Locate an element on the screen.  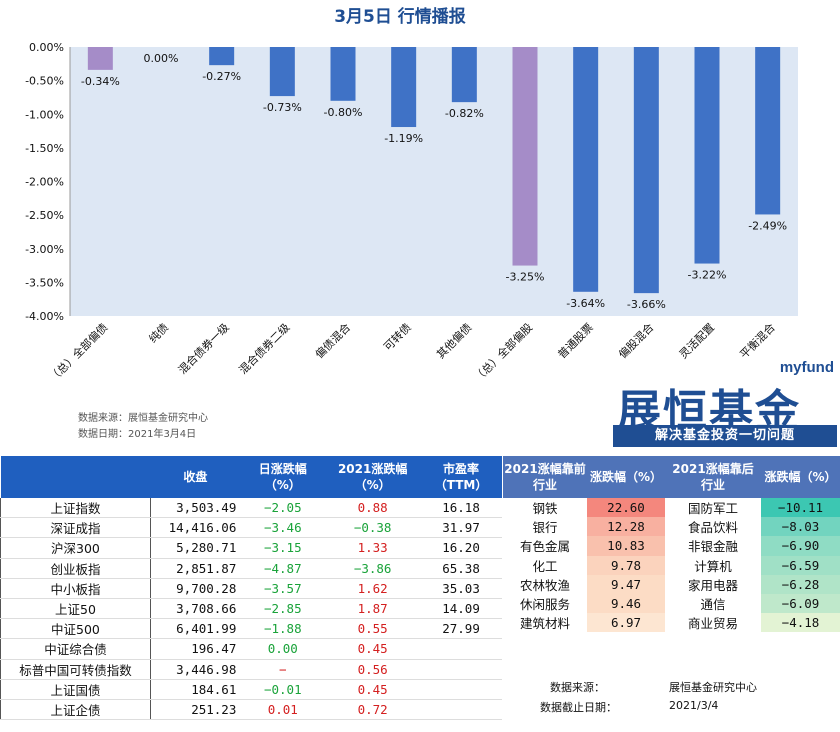
header-top-change: 涨跌幅（%） is located at coordinates (626, 477).